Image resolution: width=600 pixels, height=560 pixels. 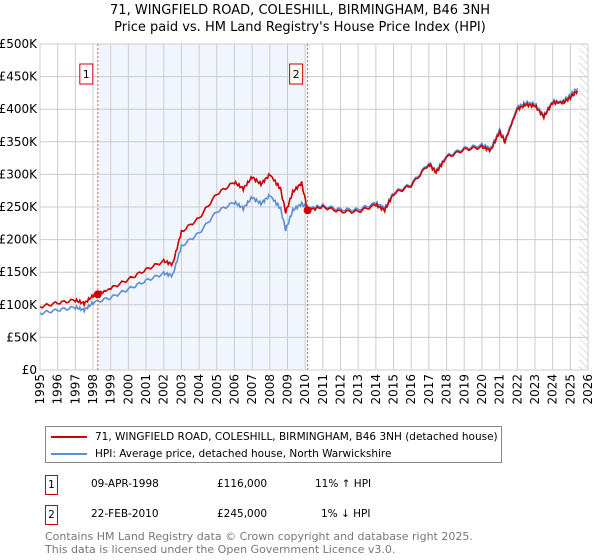 I want to click on x-tick-label: 2013, so click(x=358, y=389).